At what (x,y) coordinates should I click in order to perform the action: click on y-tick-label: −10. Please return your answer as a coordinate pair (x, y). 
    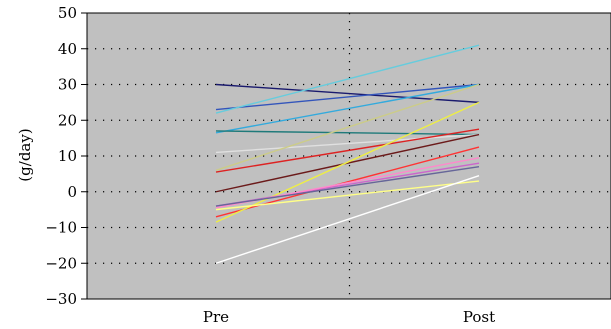
    Looking at the image, I should click on (61, 228).